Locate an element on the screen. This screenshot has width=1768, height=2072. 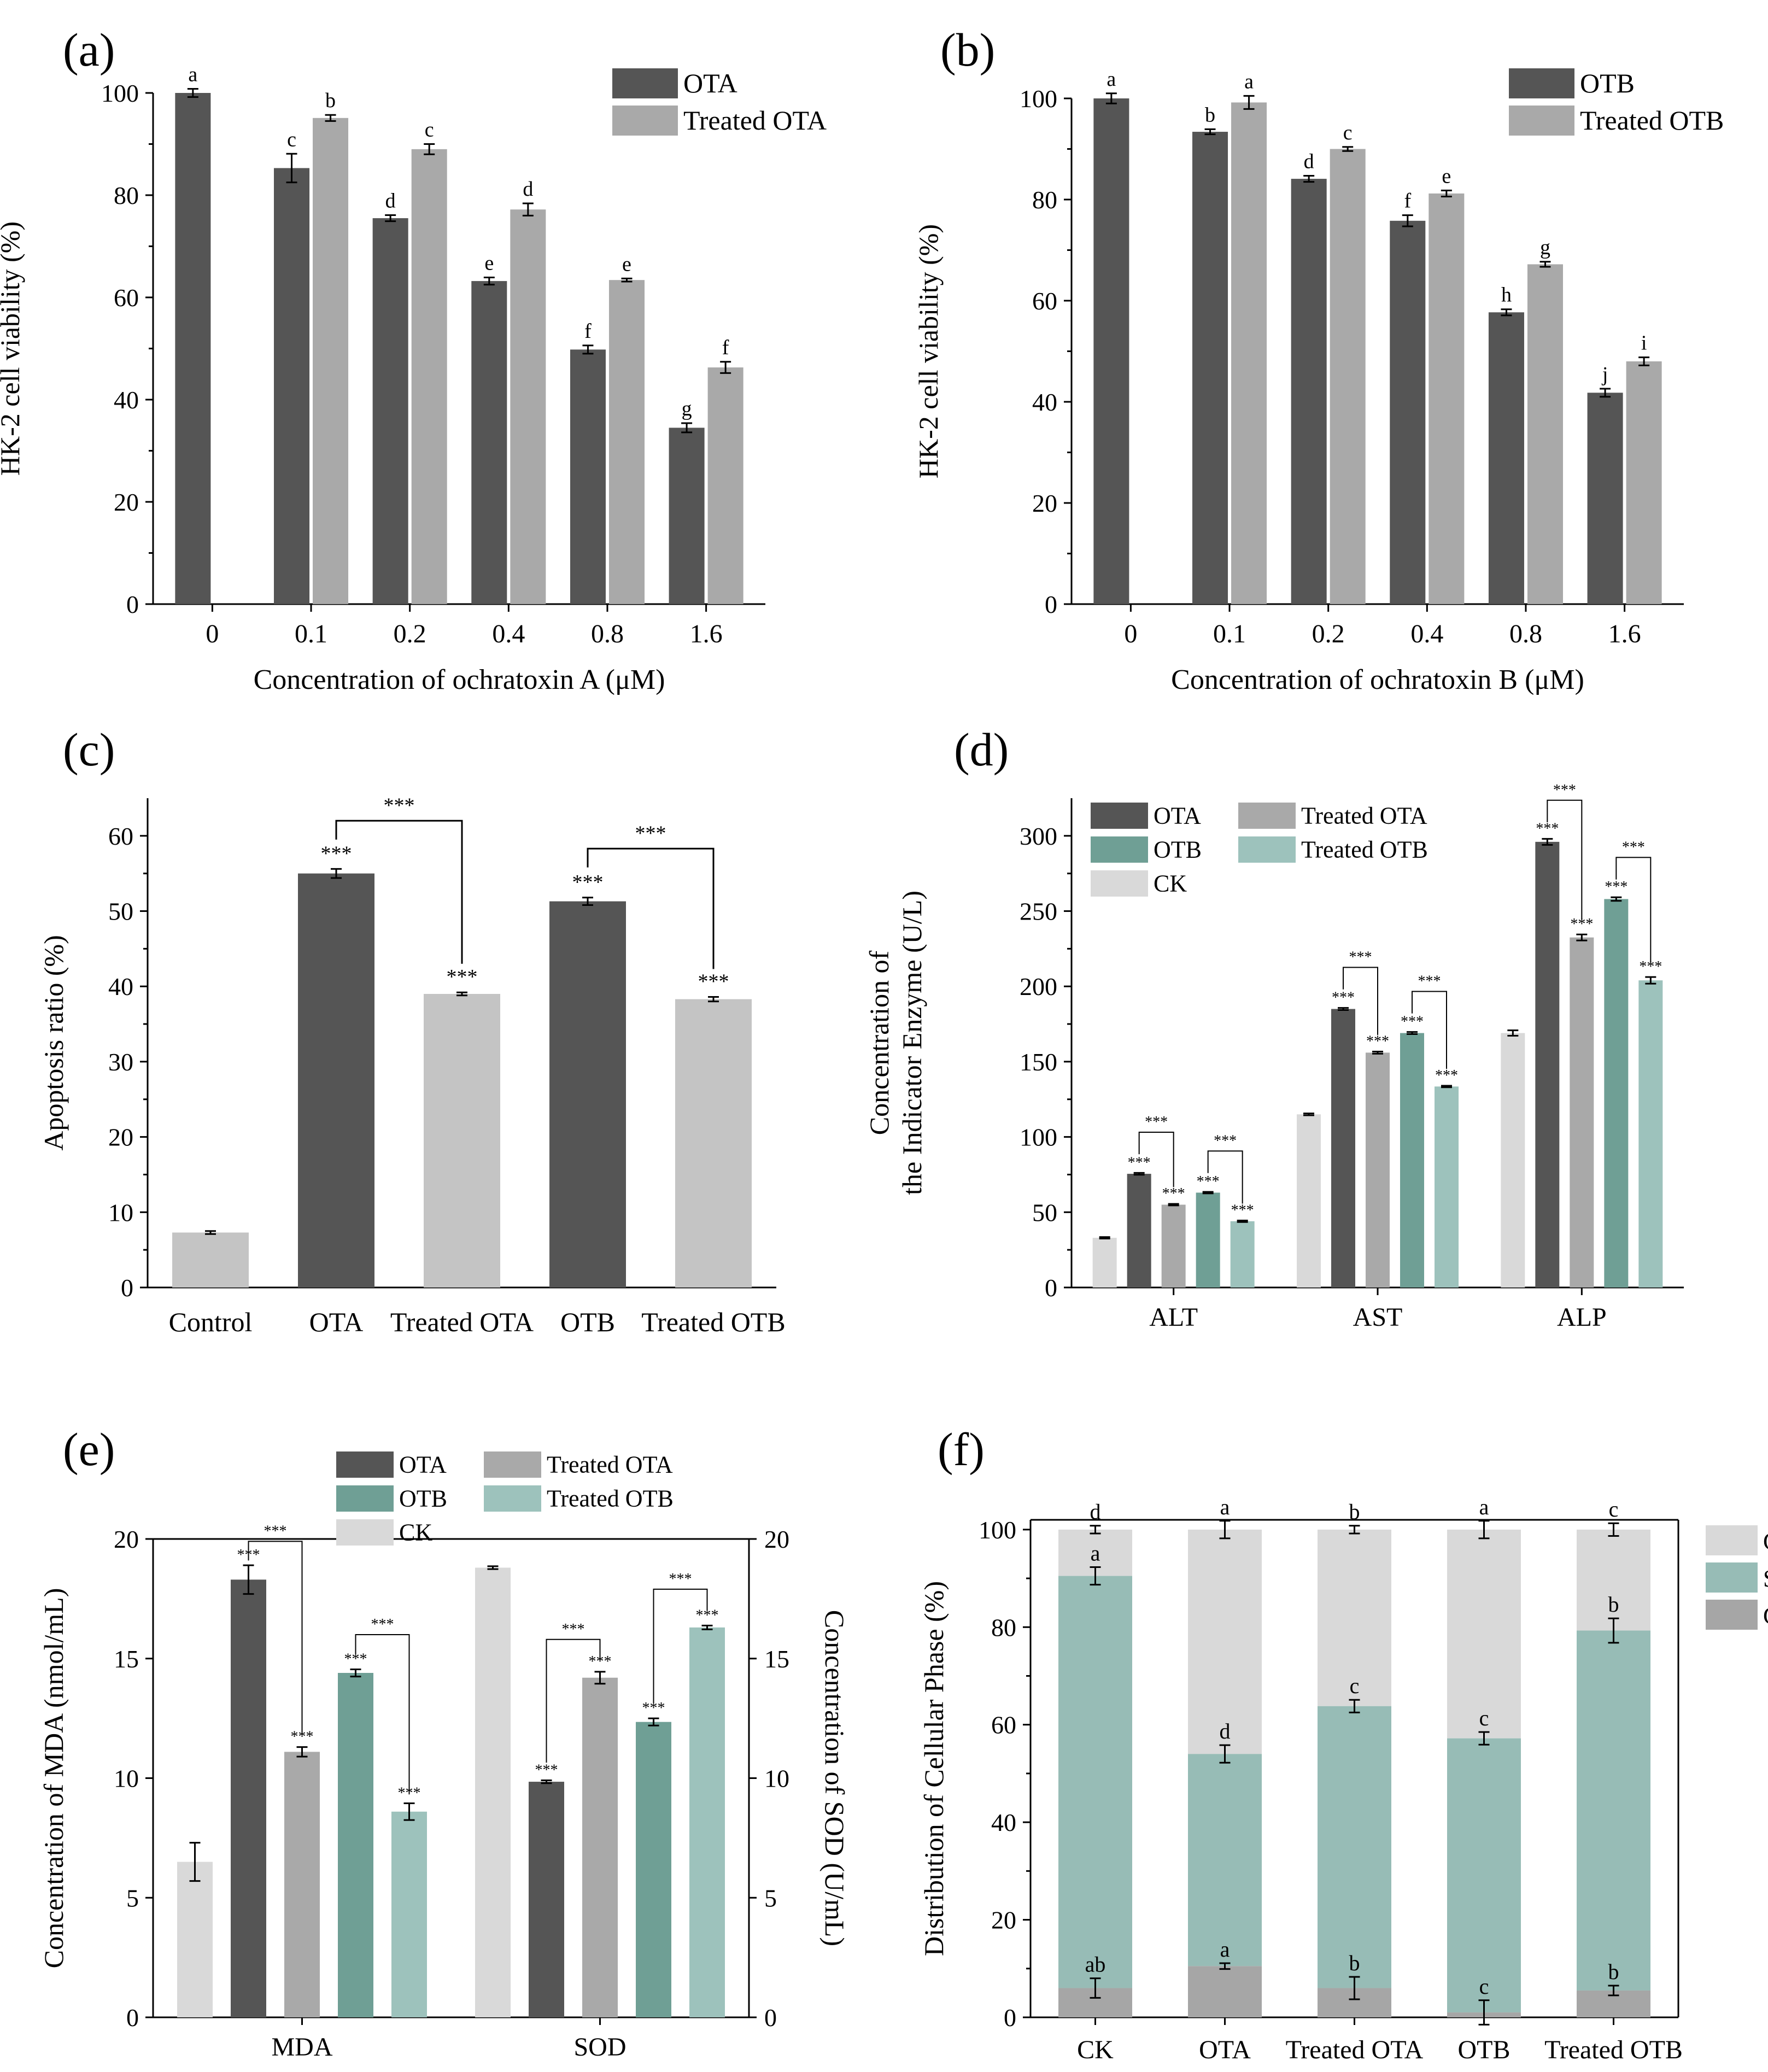
legend-item-3-label: OTB is located at coordinates (1178, 849).